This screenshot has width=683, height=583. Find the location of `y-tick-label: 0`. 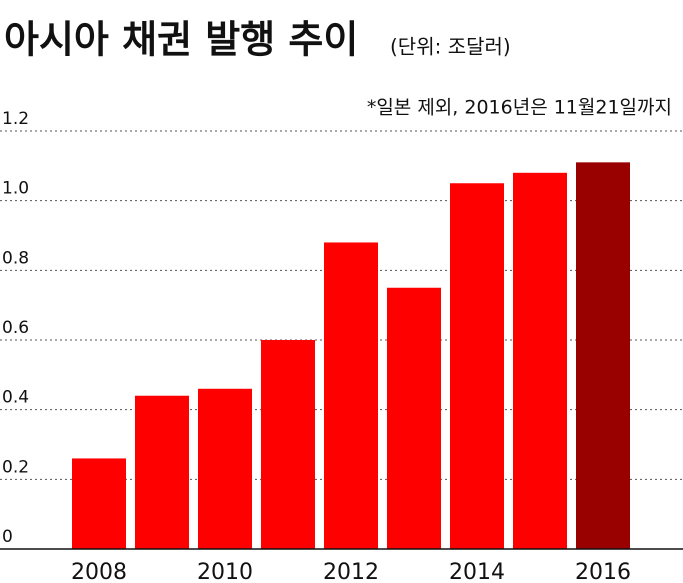

y-tick-label: 0 is located at coordinates (7, 537).